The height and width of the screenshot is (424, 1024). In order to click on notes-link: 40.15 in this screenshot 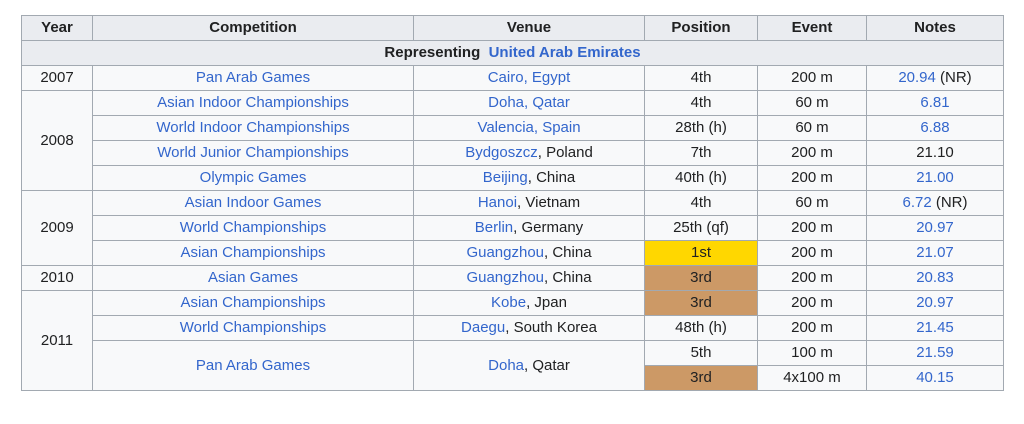, I will do `click(935, 377)`.